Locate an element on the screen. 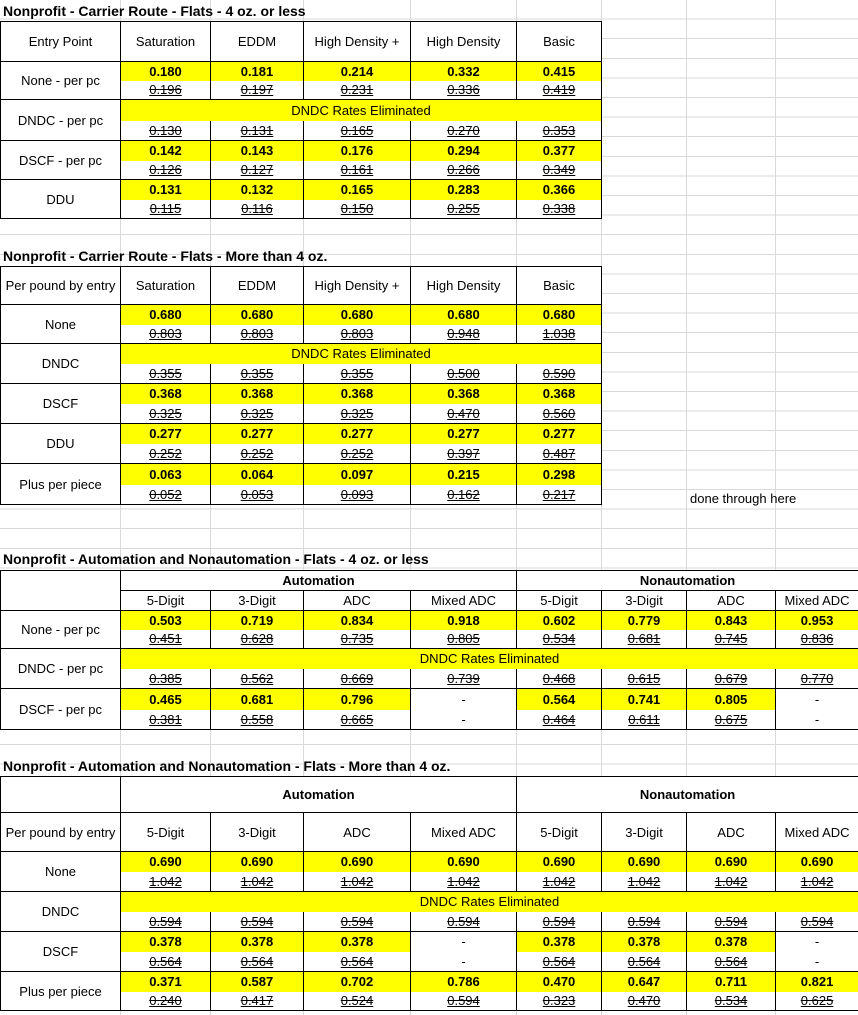 Image resolution: width=858 pixels, height=1015 pixels. new-rate-cell: 0.805 is located at coordinates (731, 699).